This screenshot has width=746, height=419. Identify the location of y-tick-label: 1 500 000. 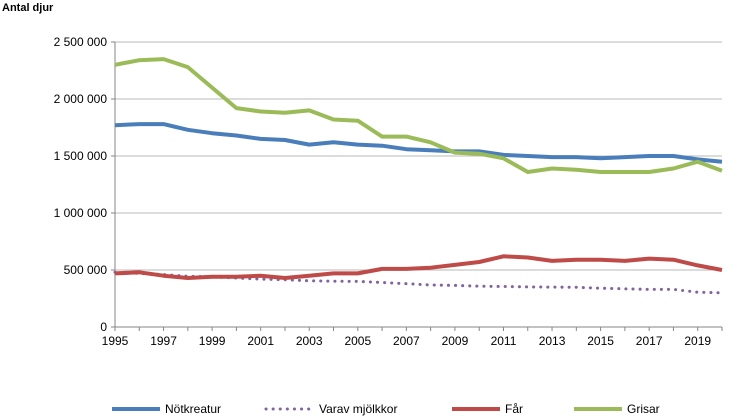
(81, 156).